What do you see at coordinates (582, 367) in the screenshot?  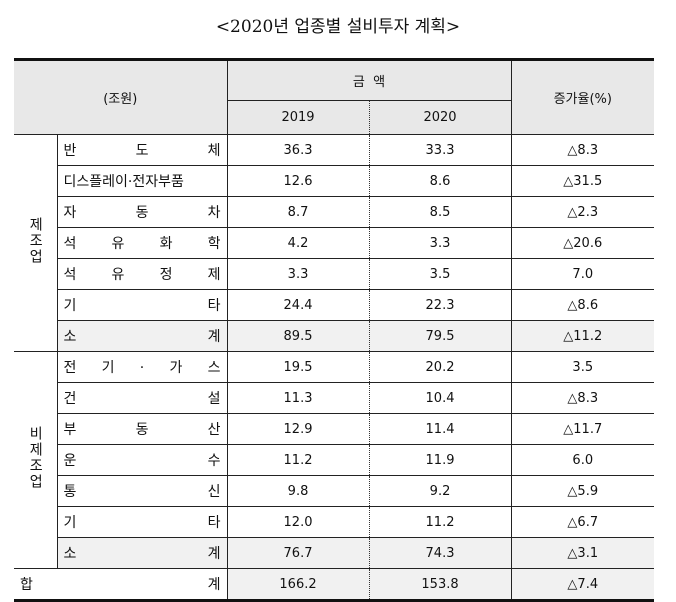 I see `growth-rate: 3.5` at bounding box center [582, 367].